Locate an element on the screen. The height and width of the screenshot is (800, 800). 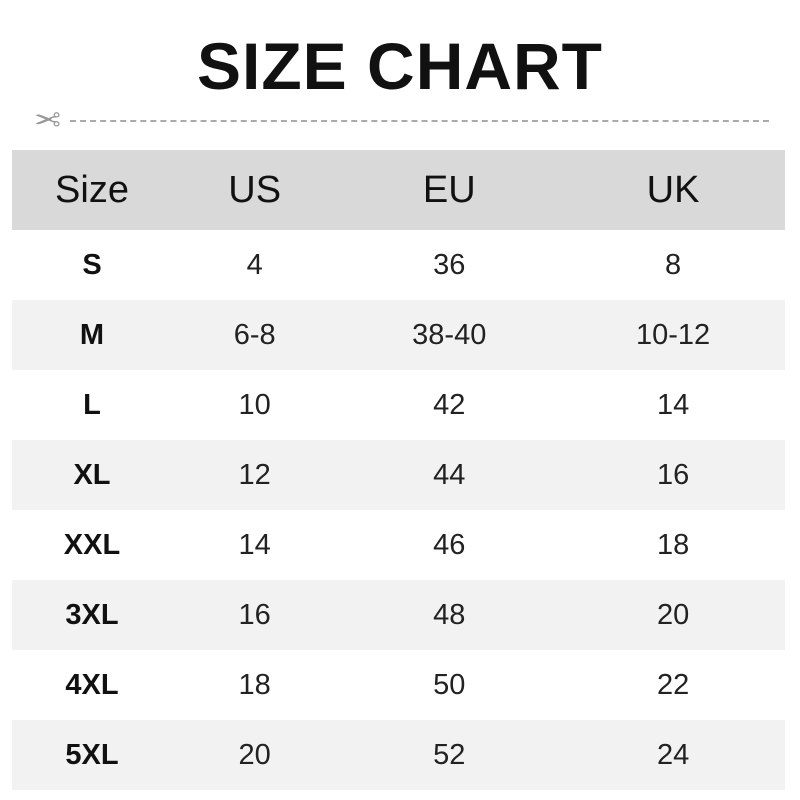
size-cell: XL is located at coordinates (92, 475).